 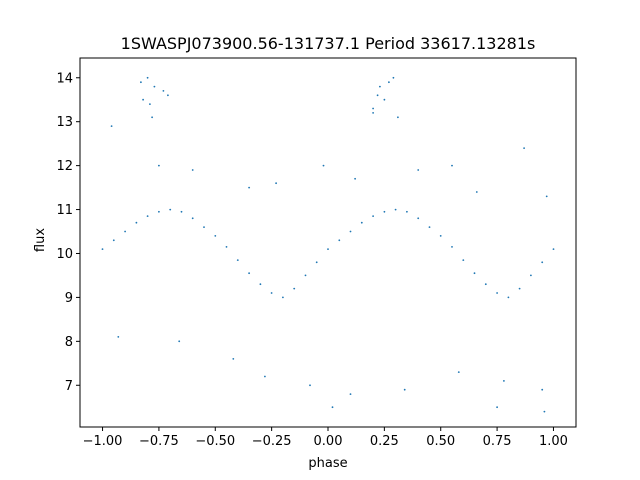 I want to click on x-tick-label: −0.75, so click(x=159, y=441).